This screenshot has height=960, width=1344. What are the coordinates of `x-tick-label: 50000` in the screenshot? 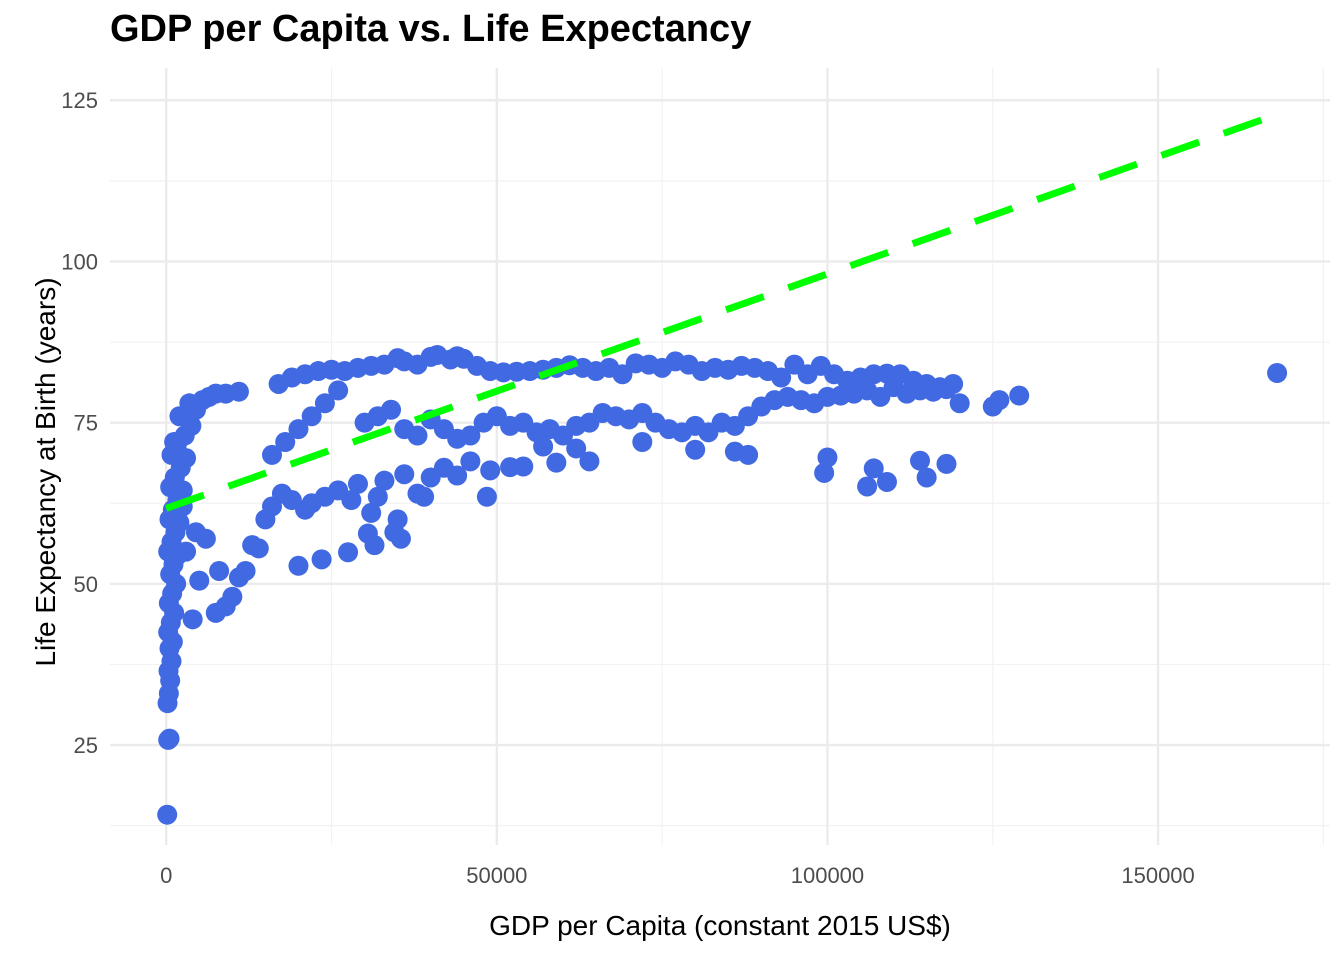 It's located at (496, 875).